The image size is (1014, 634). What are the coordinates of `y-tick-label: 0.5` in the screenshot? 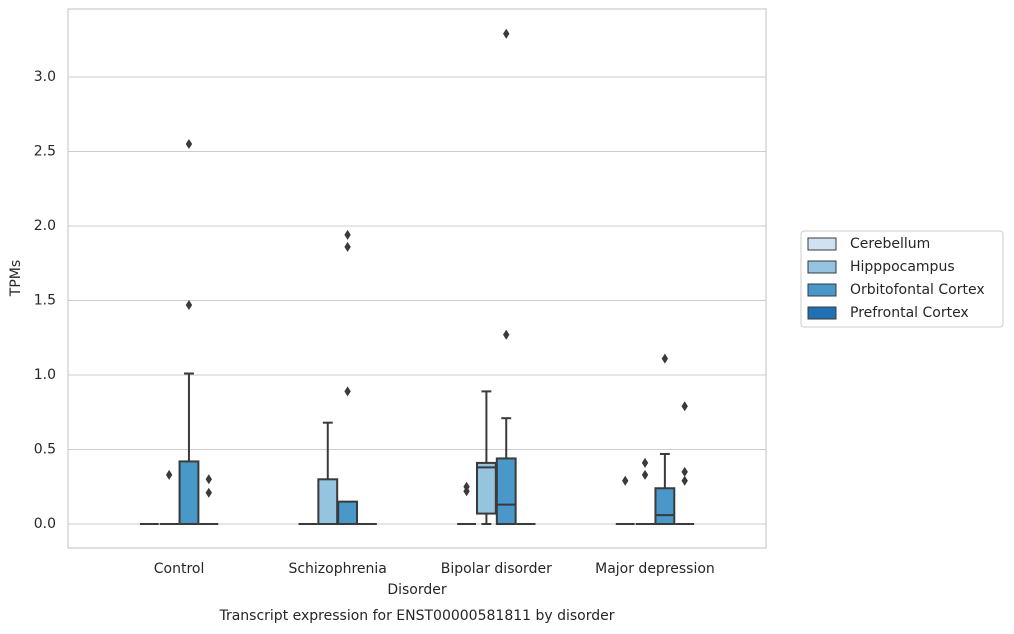 It's located at (45, 449).